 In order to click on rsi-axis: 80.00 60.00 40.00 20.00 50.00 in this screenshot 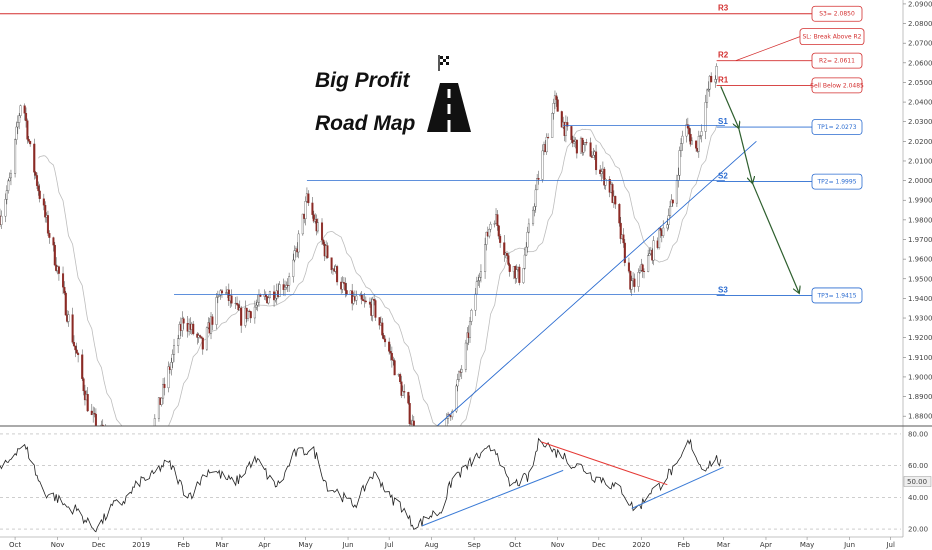, I will do `click(917, 482)`.